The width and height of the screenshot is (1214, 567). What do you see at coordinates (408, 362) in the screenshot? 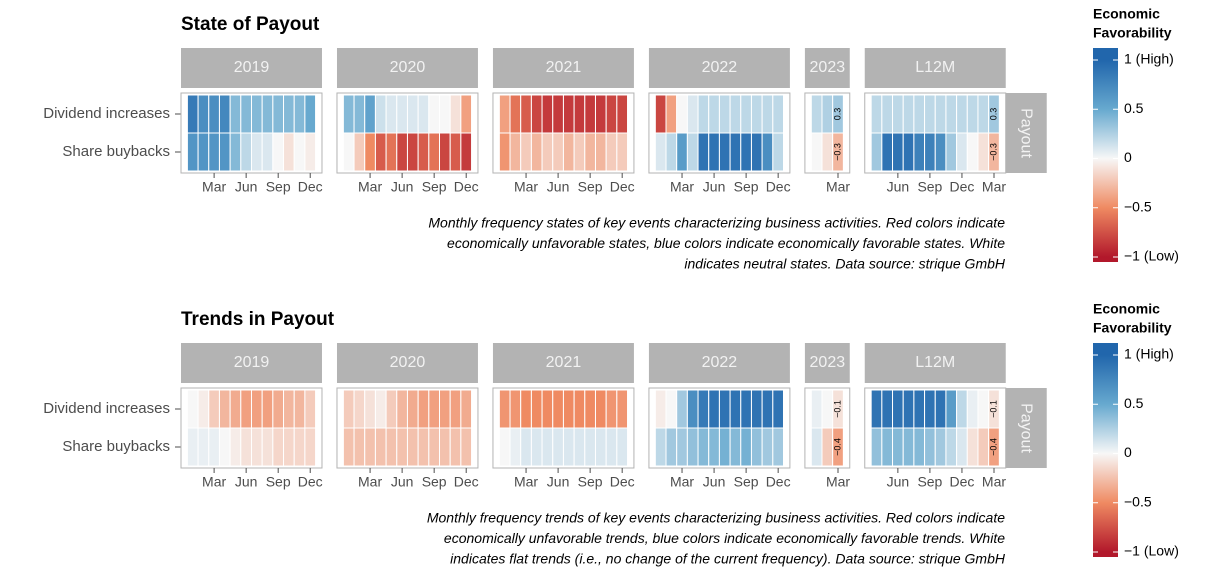
I see `facet-label: 2020` at bounding box center [408, 362].